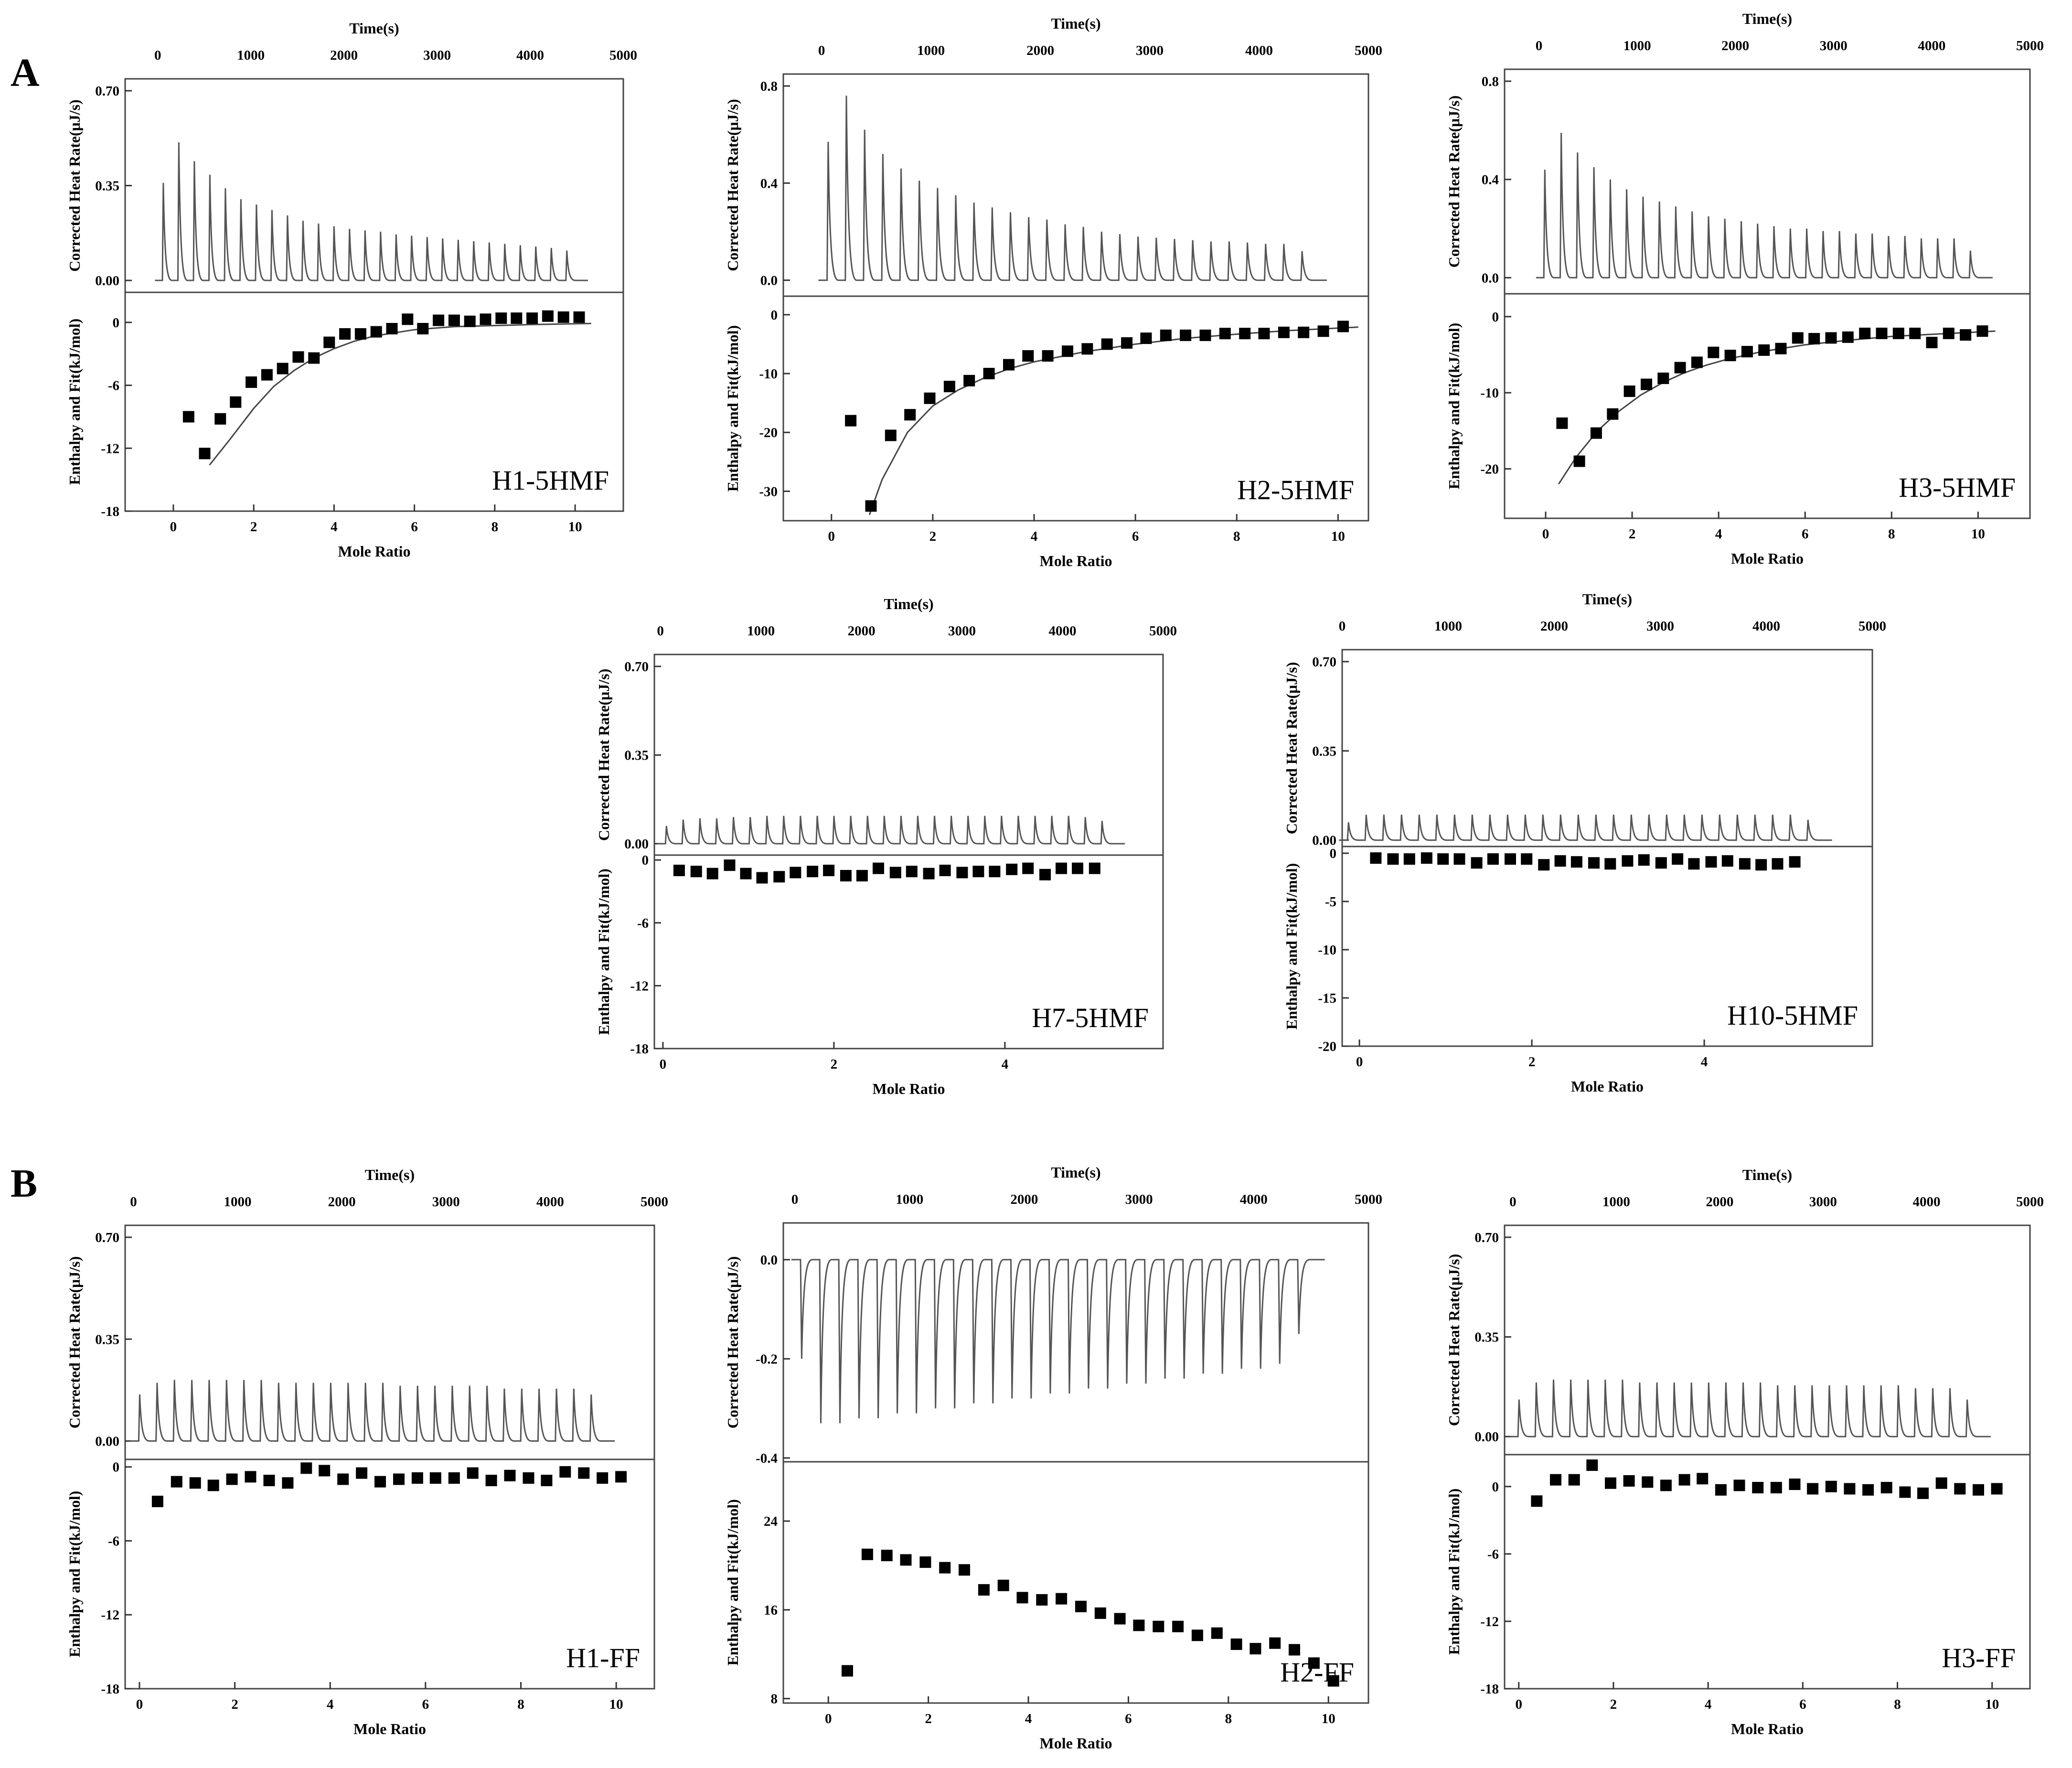 The image size is (2072, 1768). I want to click on thermo-y-tick-label: 0.00, so click(107, 281).